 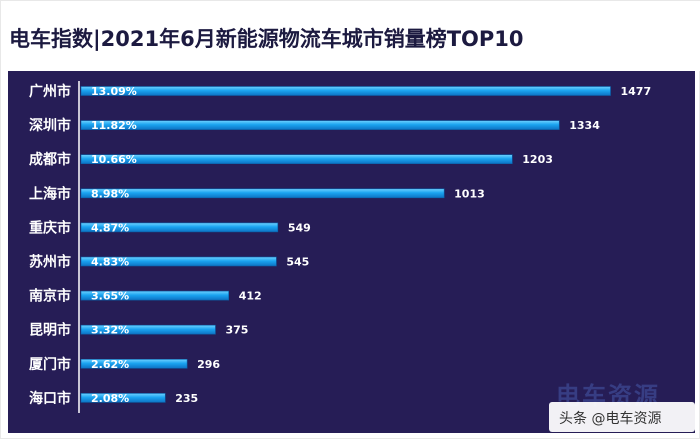 What do you see at coordinates (50, 398) in the screenshot?
I see `category-label: 海口市` at bounding box center [50, 398].